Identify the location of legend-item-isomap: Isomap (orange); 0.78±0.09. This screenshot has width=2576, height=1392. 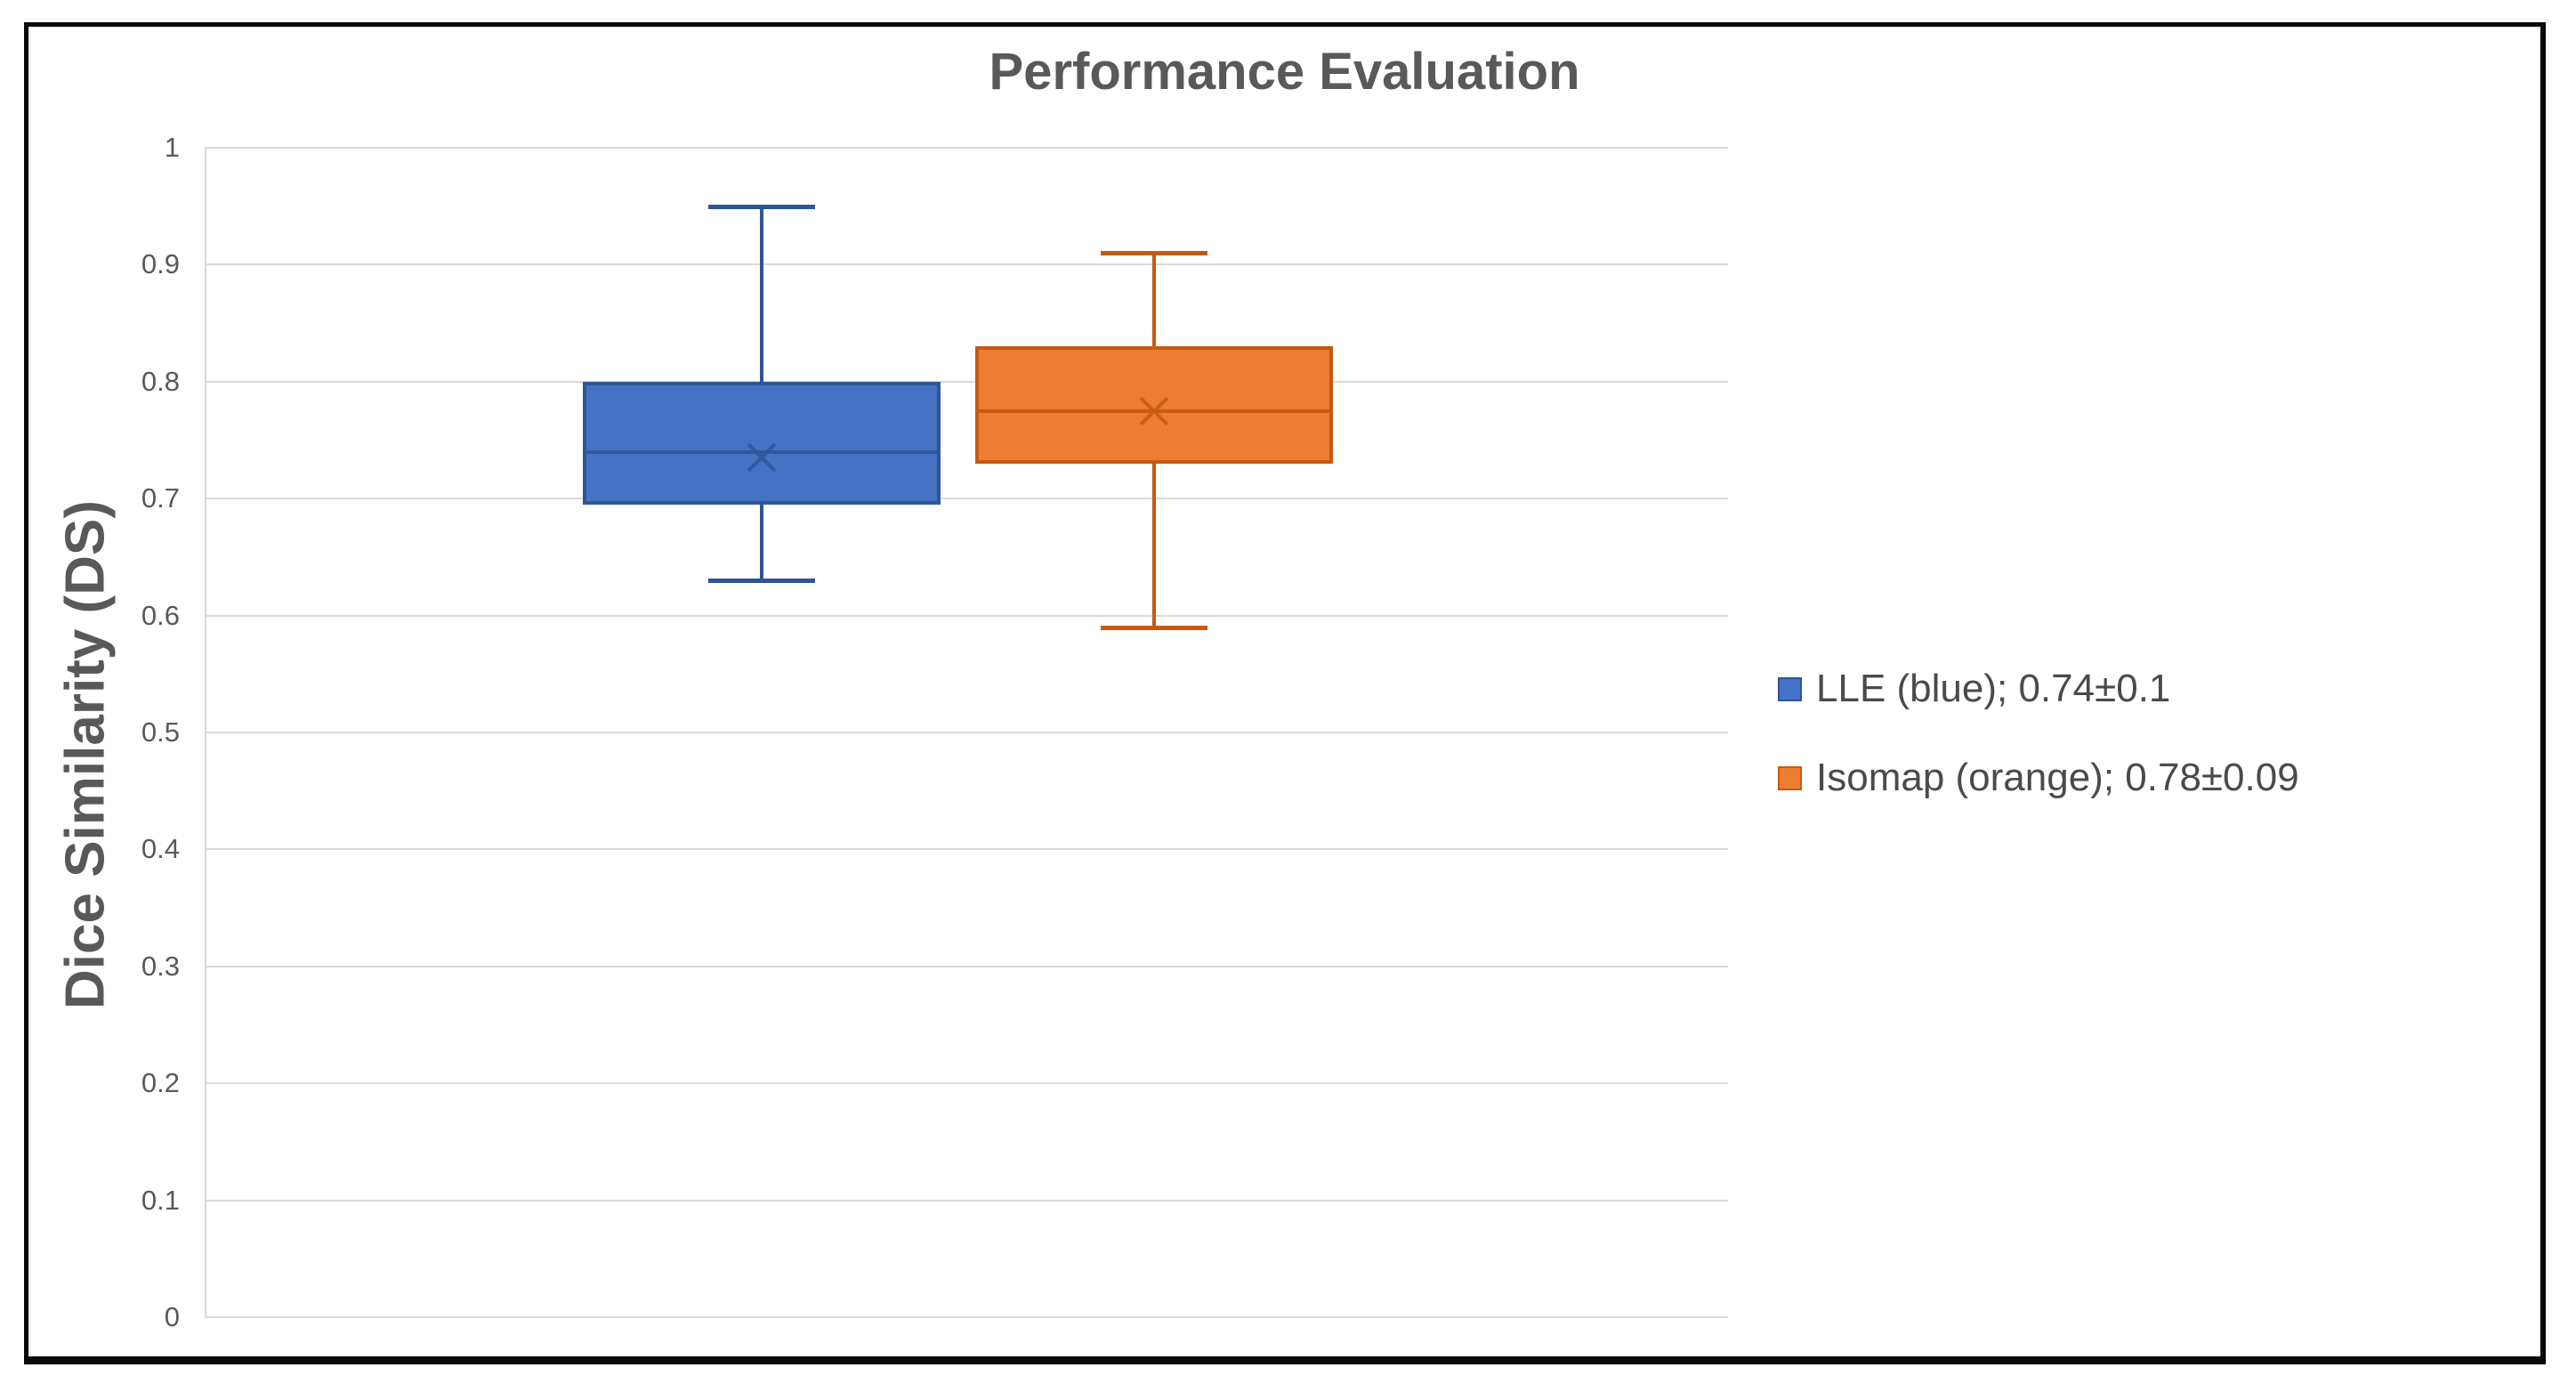
(2038, 778).